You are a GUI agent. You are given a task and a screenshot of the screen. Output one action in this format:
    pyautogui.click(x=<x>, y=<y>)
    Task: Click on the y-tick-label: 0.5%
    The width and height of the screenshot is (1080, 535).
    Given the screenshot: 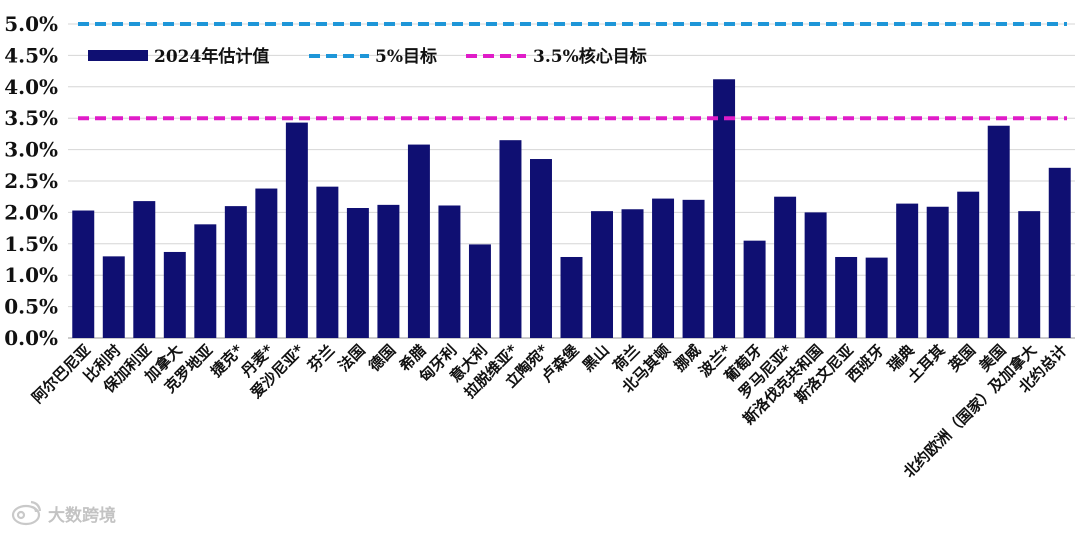 What is the action you would take?
    pyautogui.click(x=31, y=307)
    